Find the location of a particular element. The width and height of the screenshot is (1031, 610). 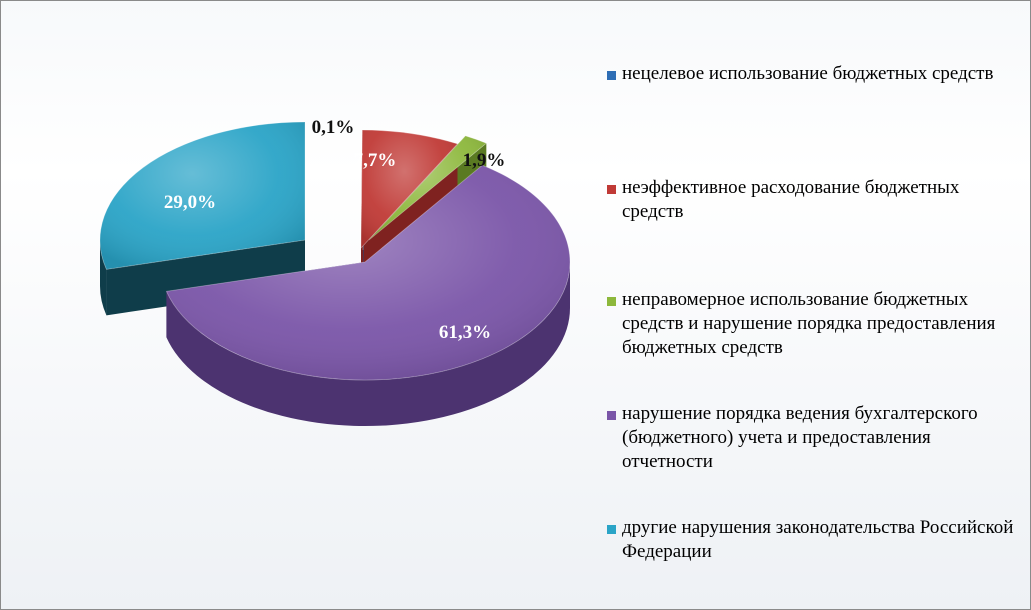

pie-slice-5-shine is located at coordinates (203, 196).